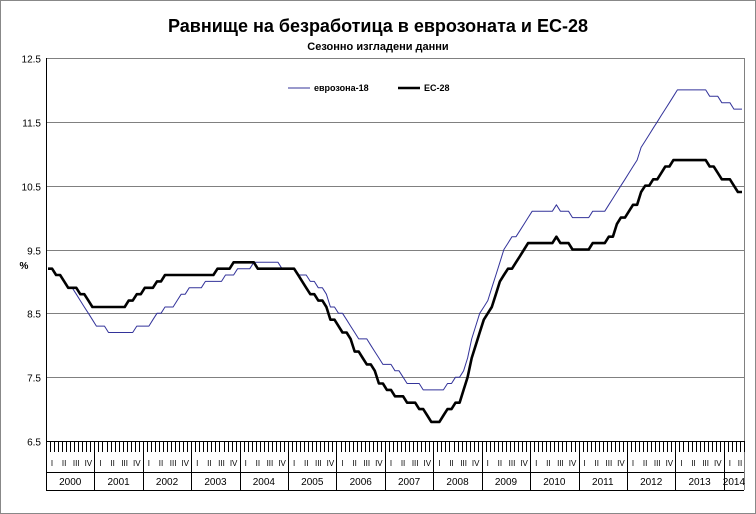  Describe the element at coordinates (24, 266) in the screenshot. I see `y-axis-unit: %` at that location.